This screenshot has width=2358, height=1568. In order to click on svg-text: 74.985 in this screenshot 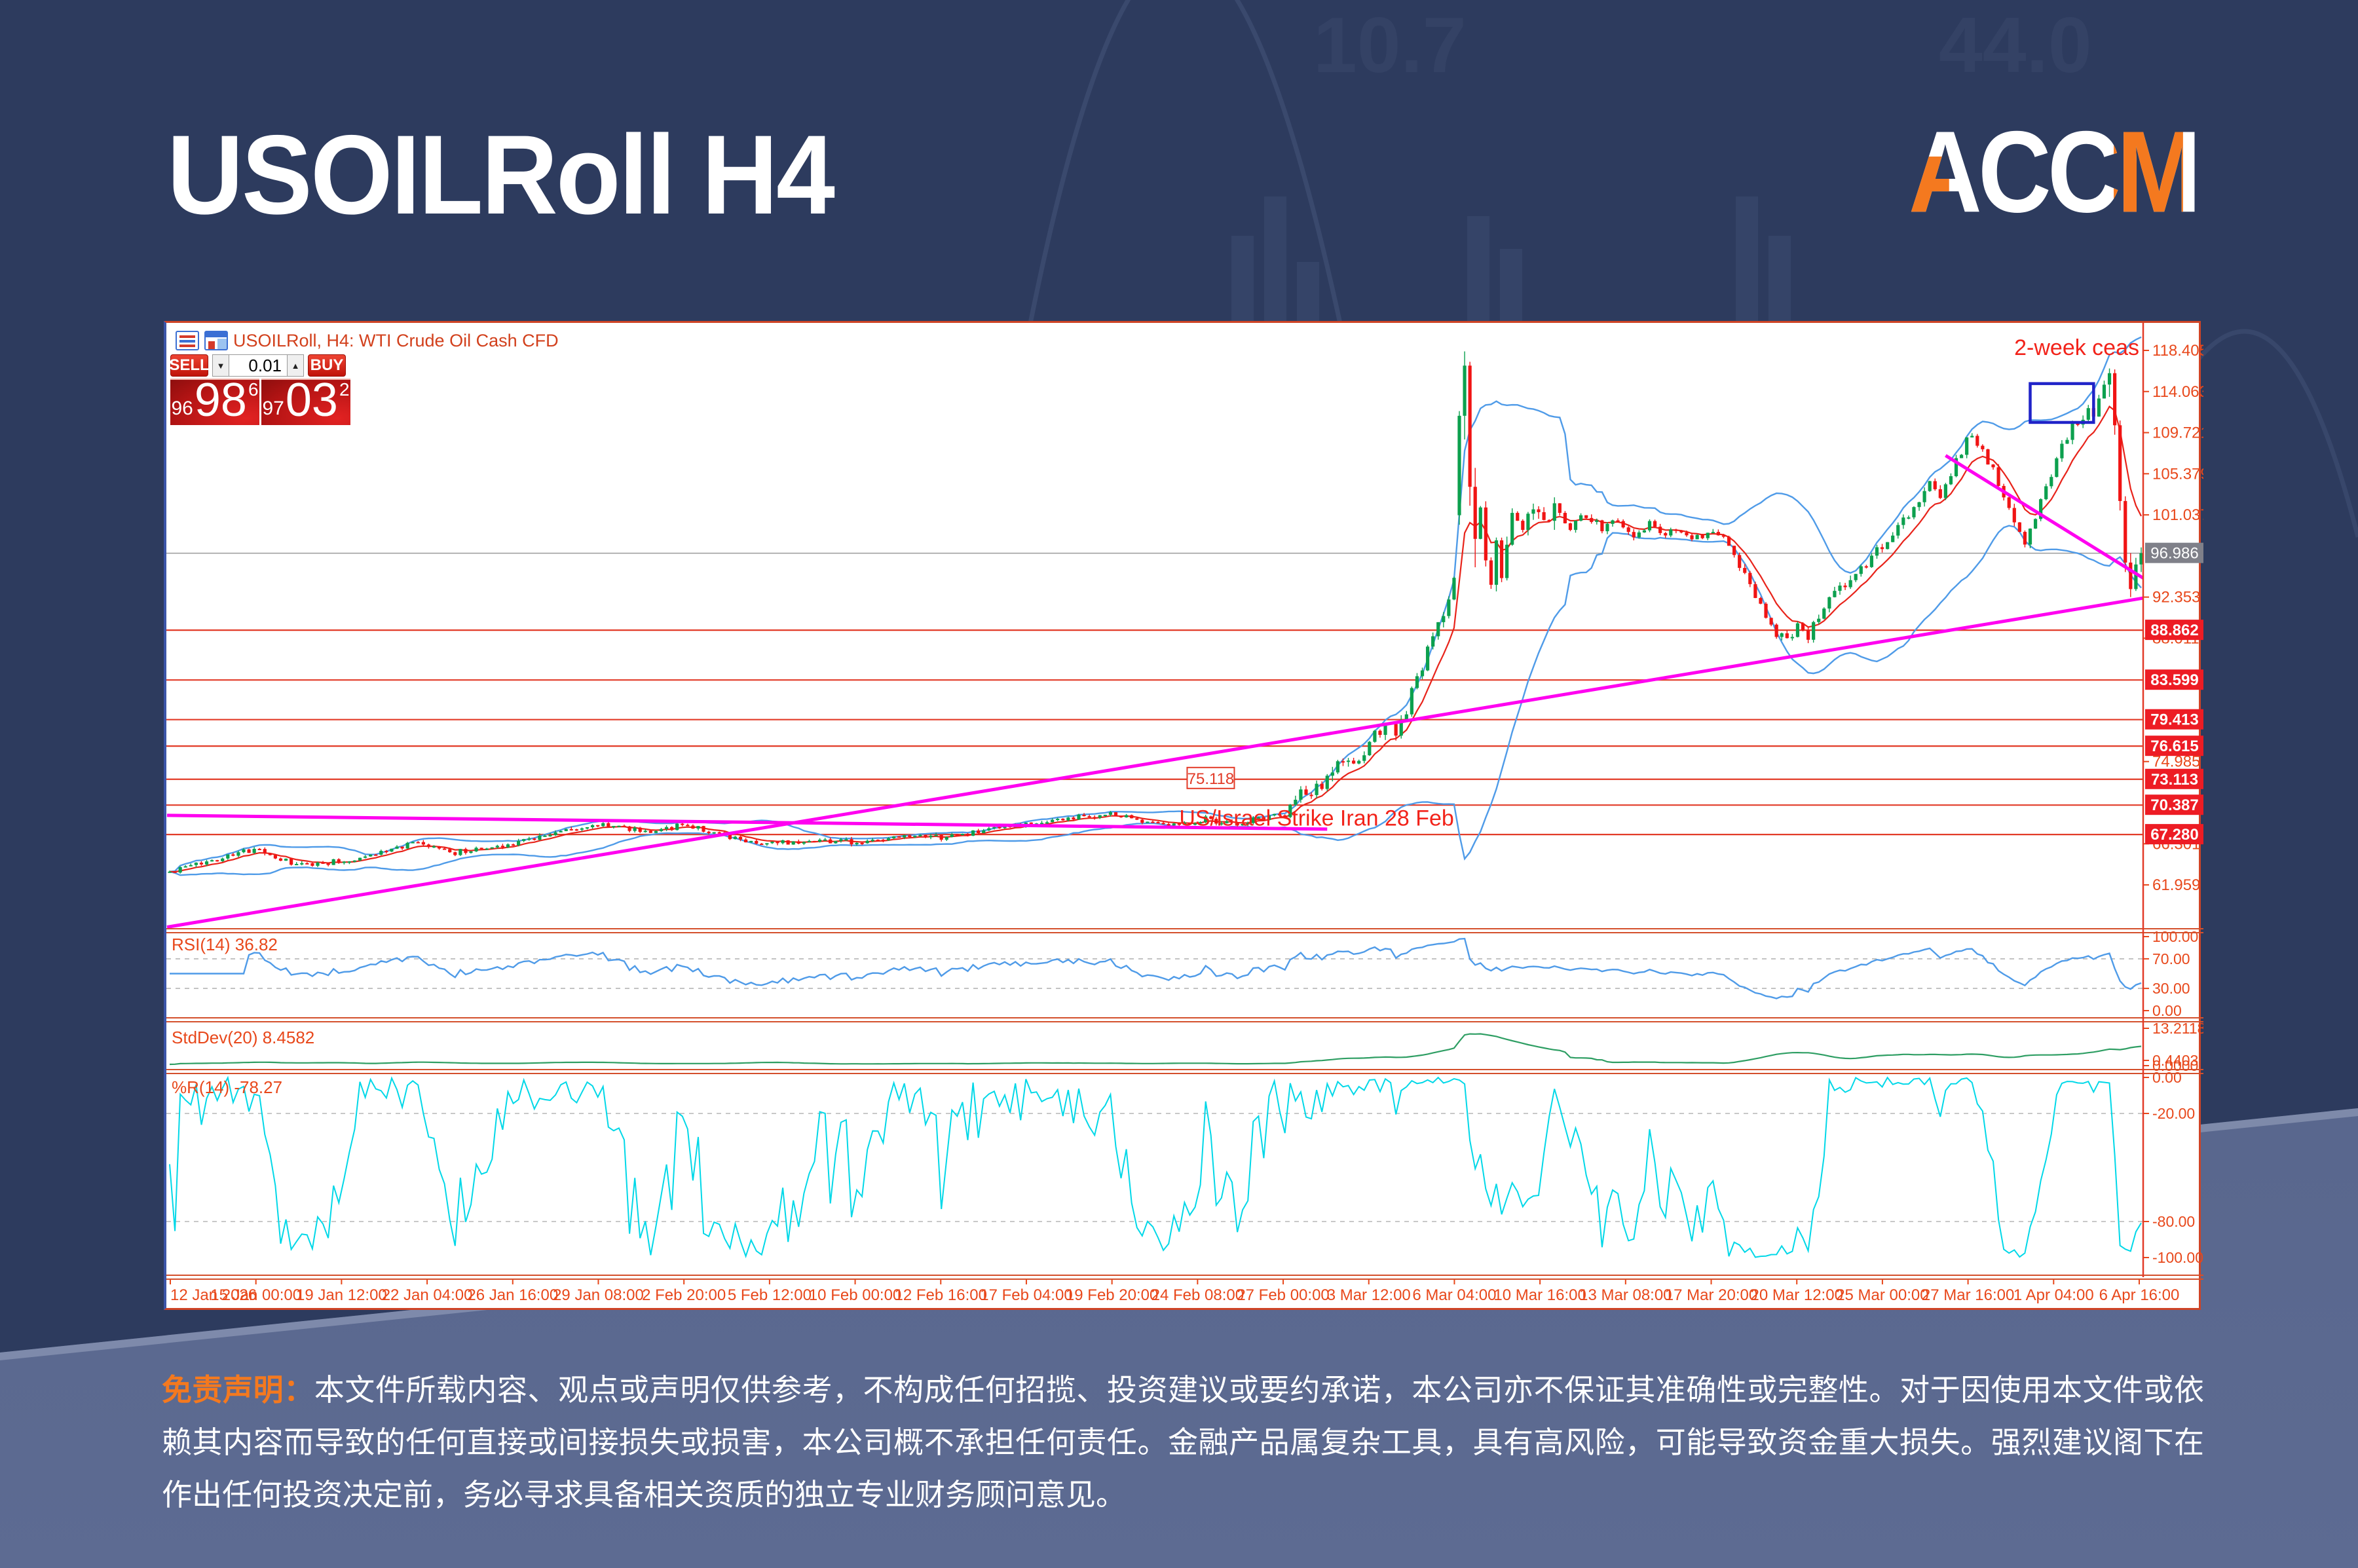, I will do `click(2176, 762)`.